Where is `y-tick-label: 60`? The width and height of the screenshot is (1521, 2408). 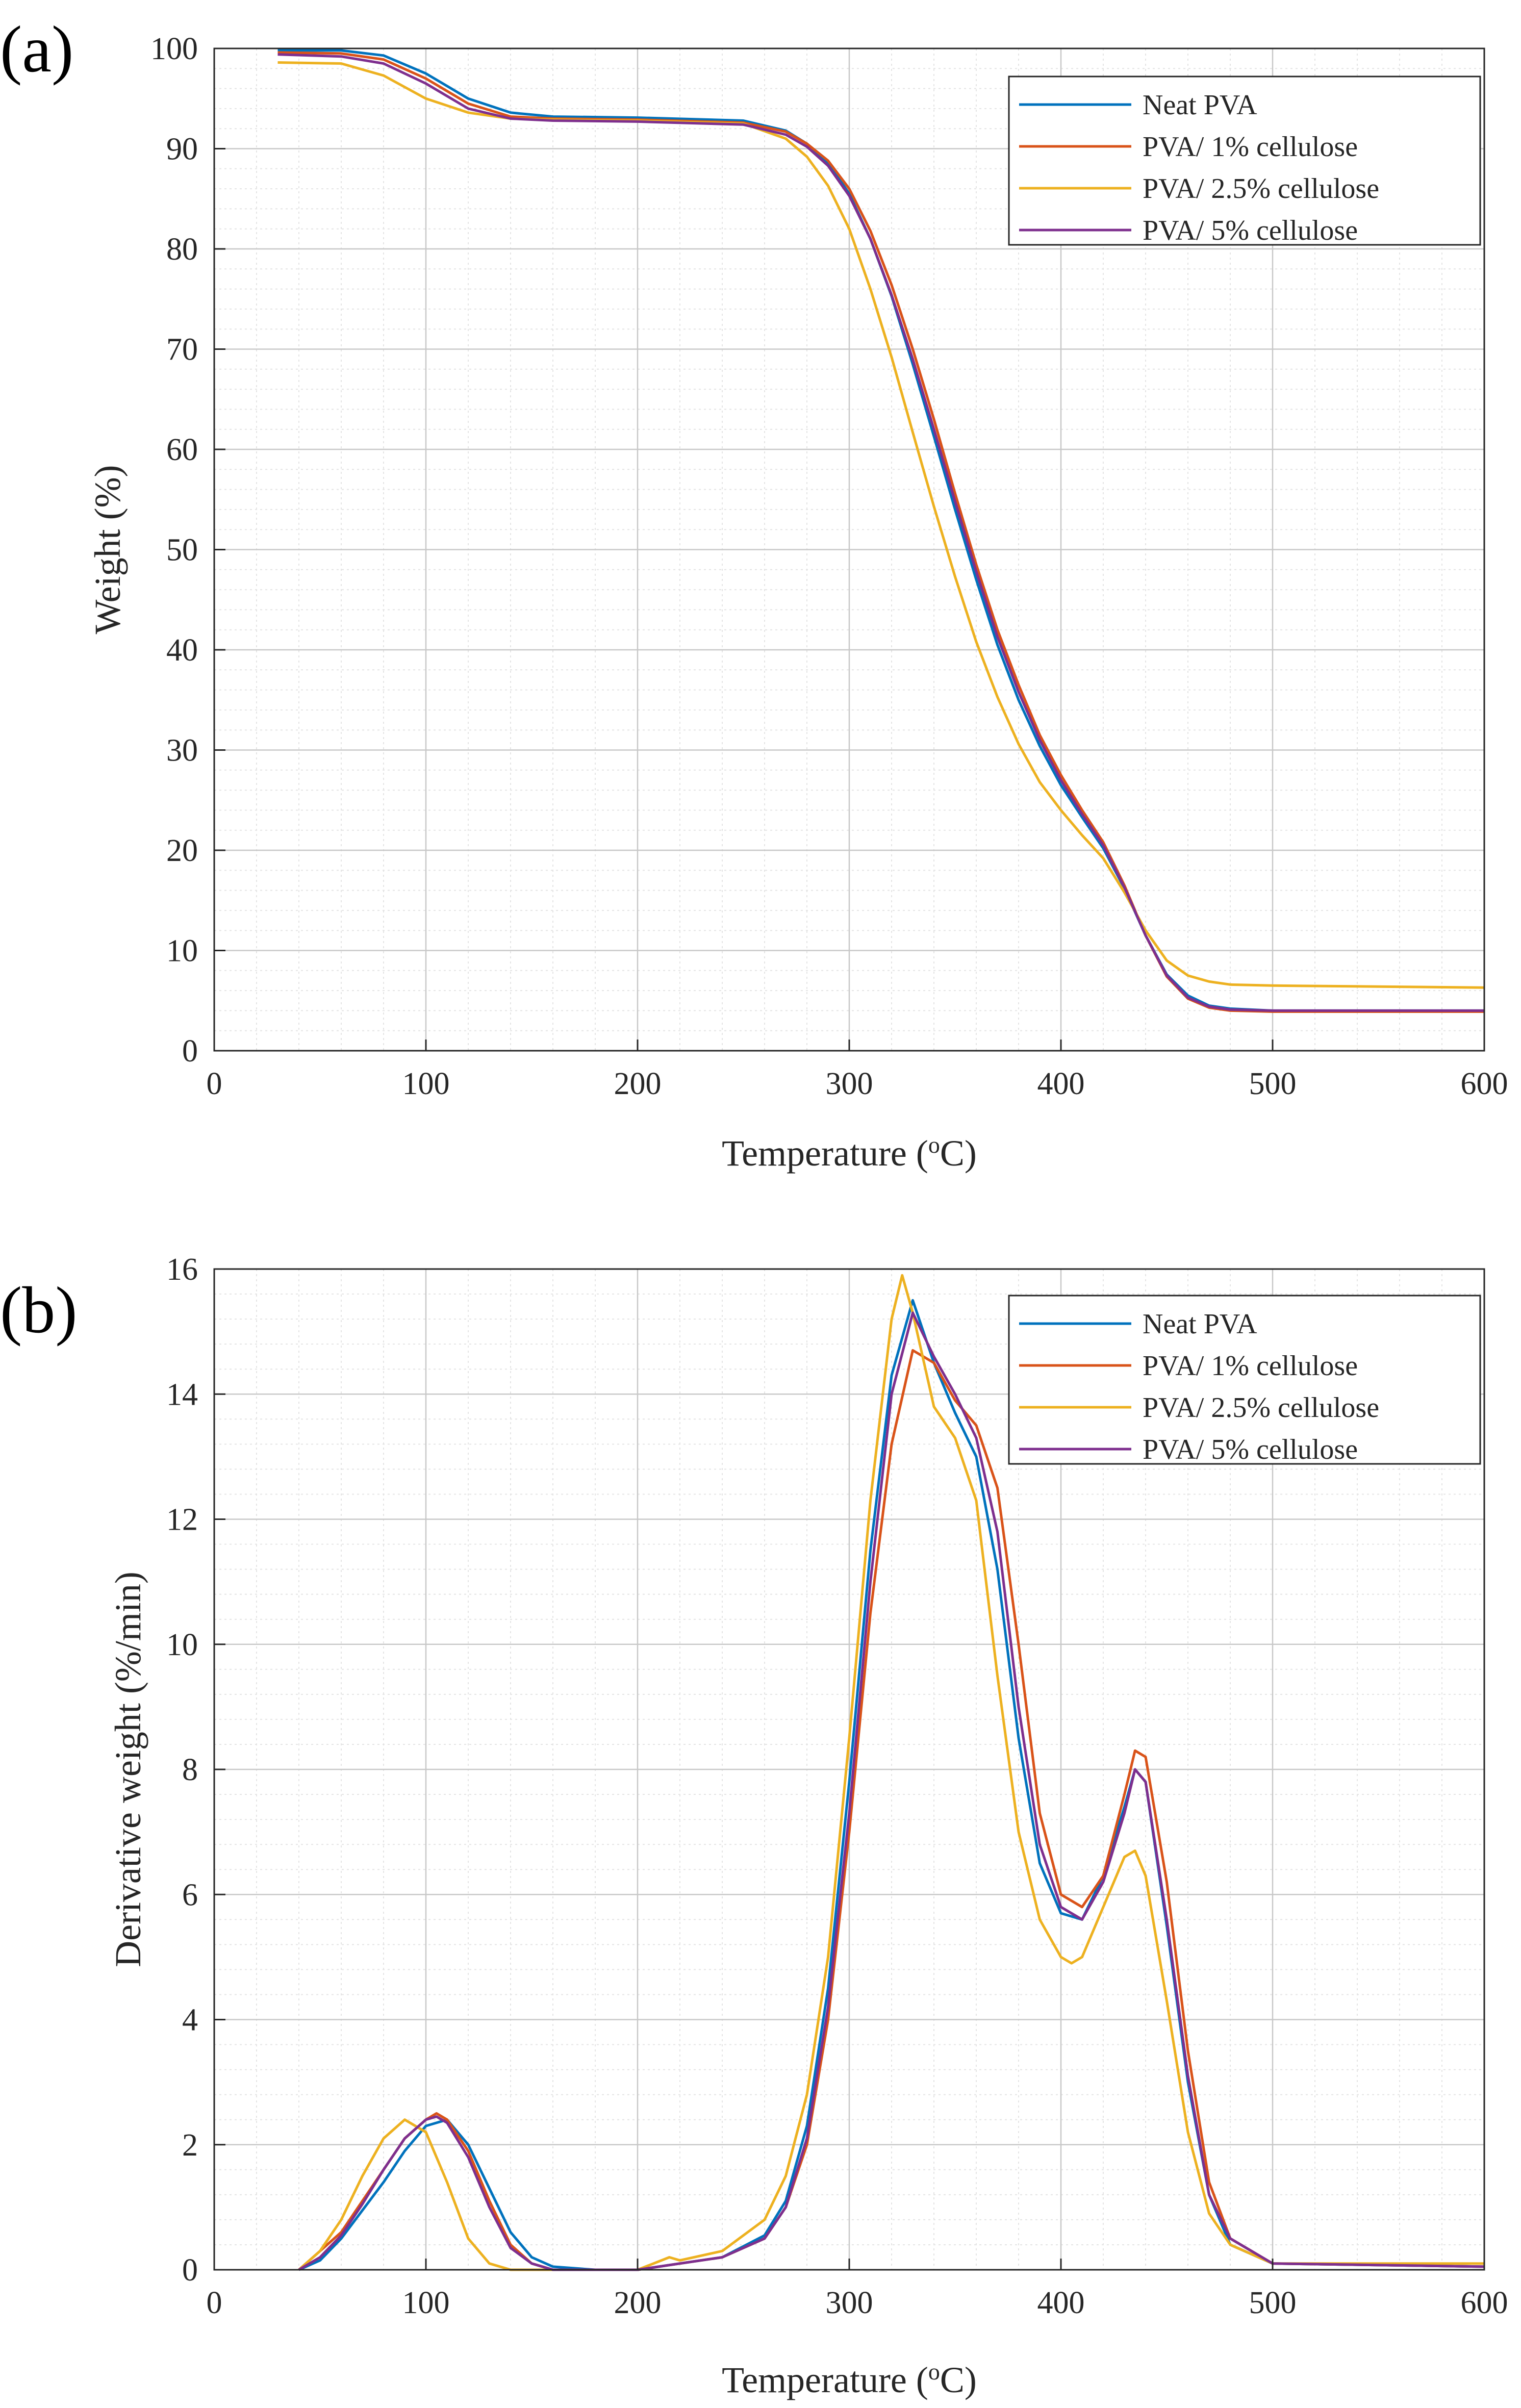 y-tick-label: 60 is located at coordinates (182, 450).